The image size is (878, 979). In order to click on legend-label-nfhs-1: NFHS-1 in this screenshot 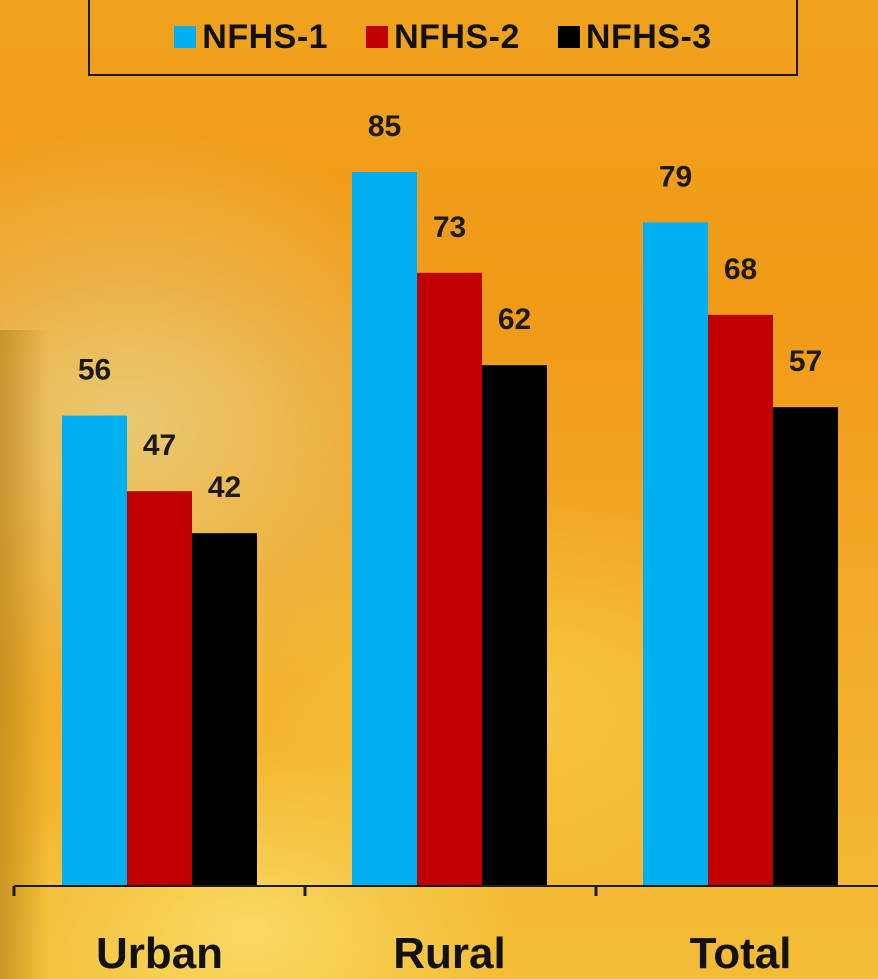, I will do `click(265, 36)`.